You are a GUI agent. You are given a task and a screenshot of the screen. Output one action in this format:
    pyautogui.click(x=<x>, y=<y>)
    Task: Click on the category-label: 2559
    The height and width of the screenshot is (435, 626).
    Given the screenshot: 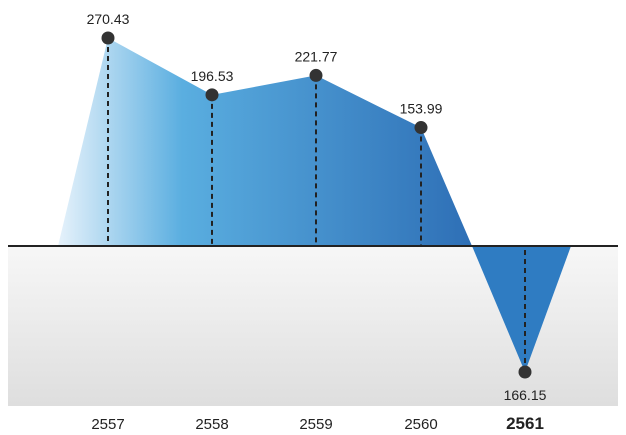 What is the action you would take?
    pyautogui.click(x=315, y=424)
    